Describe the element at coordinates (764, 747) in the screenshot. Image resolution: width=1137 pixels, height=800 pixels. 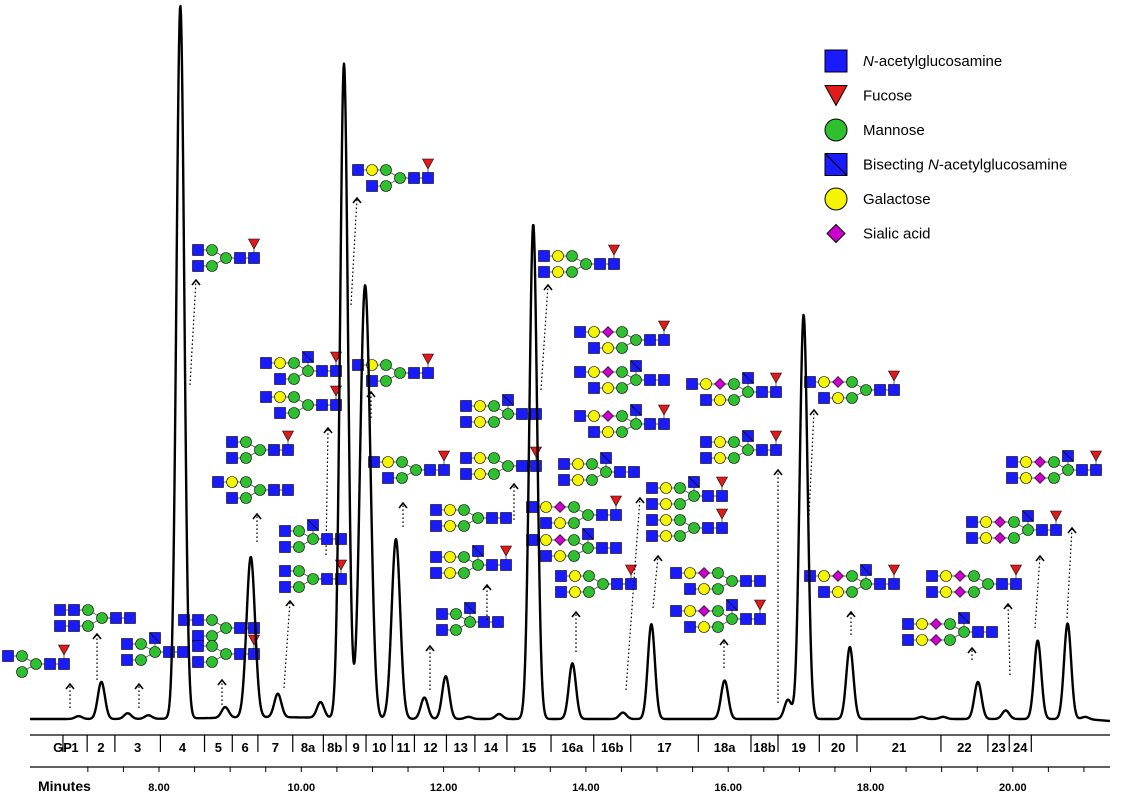
I see `gp-label: 18b` at that location.